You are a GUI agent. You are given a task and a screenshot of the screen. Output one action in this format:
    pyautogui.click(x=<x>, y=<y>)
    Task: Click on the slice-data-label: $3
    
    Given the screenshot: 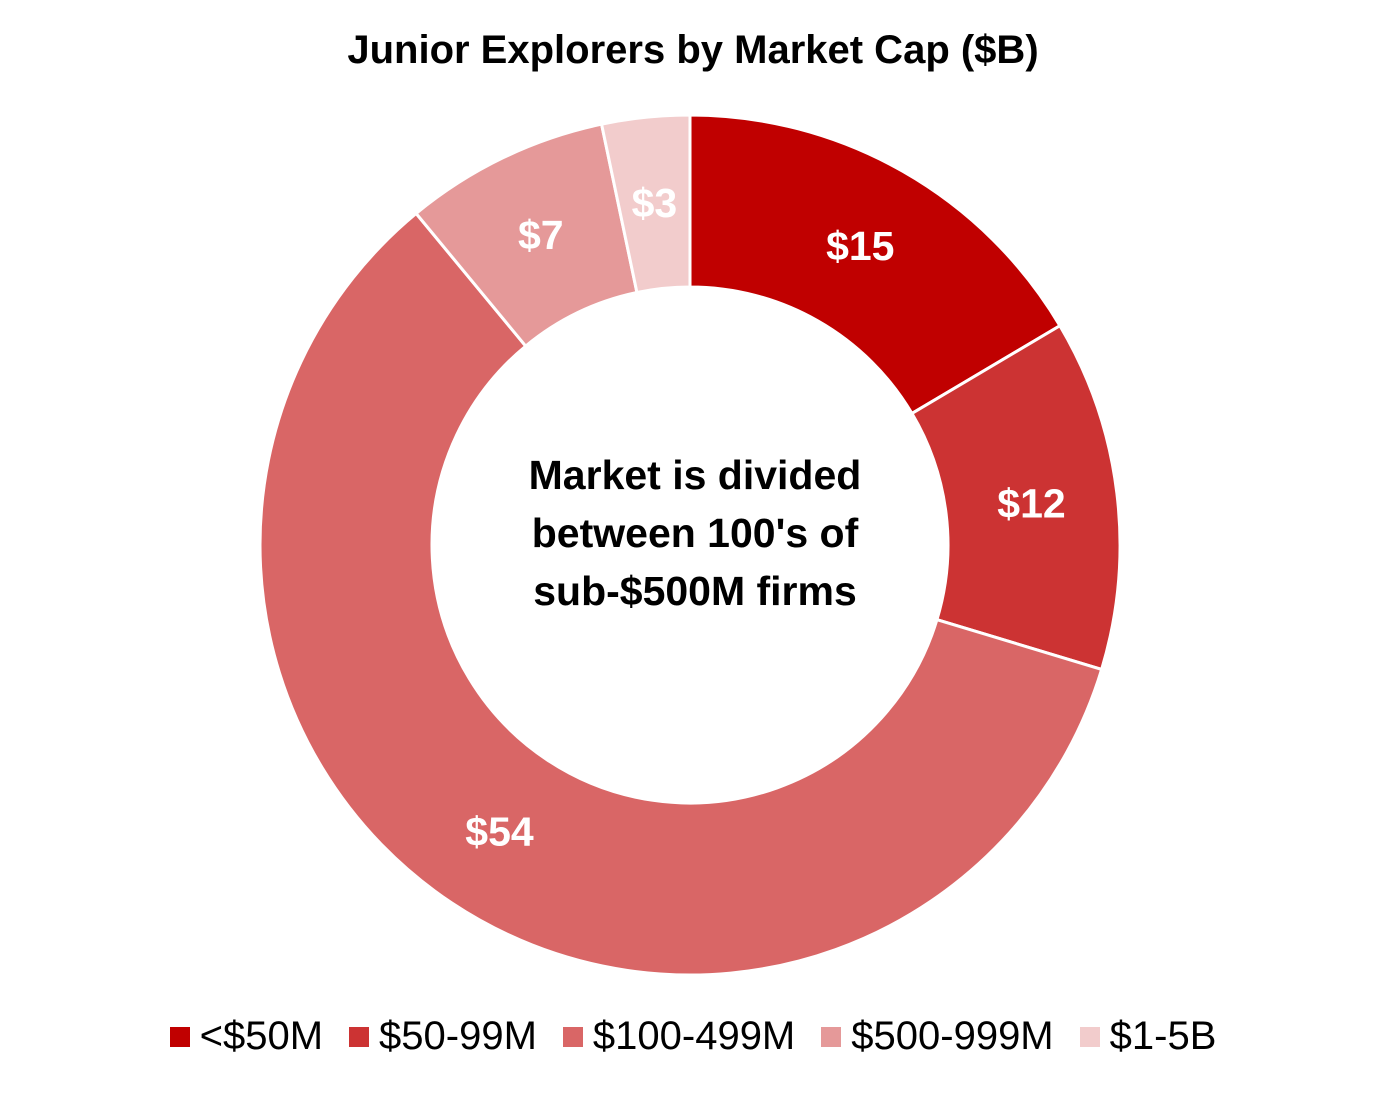 What is the action you would take?
    pyautogui.click(x=655, y=203)
    